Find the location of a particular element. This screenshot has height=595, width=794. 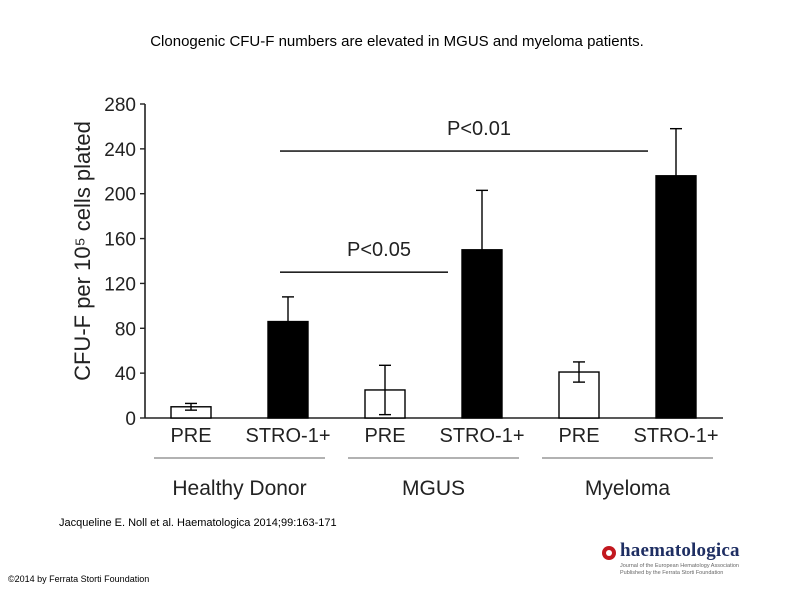

group-label: MGUS is located at coordinates (433, 488).